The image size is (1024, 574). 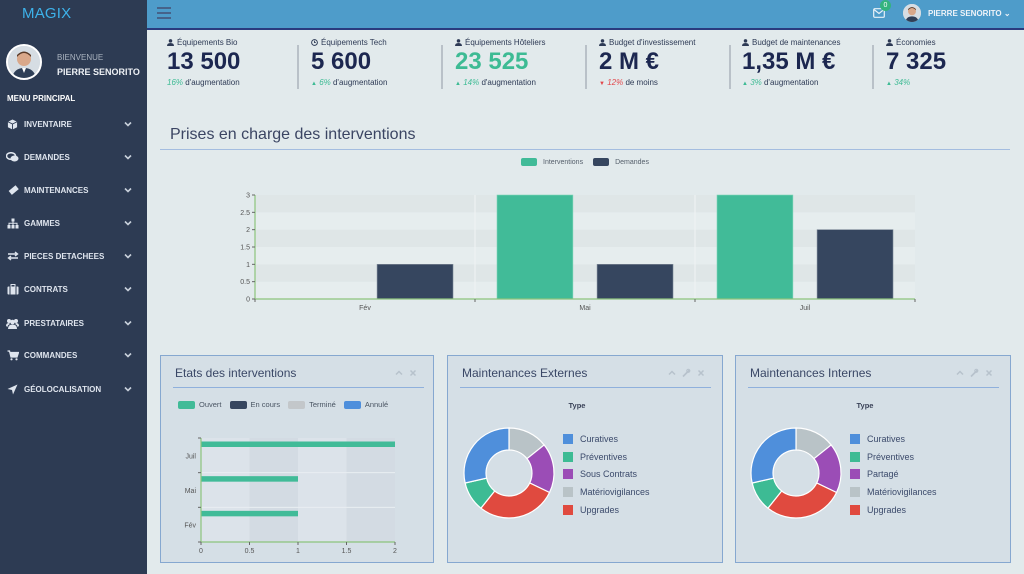 I want to click on sidebar-item-prestataires: PRESTATAIRES, so click(x=73, y=323).